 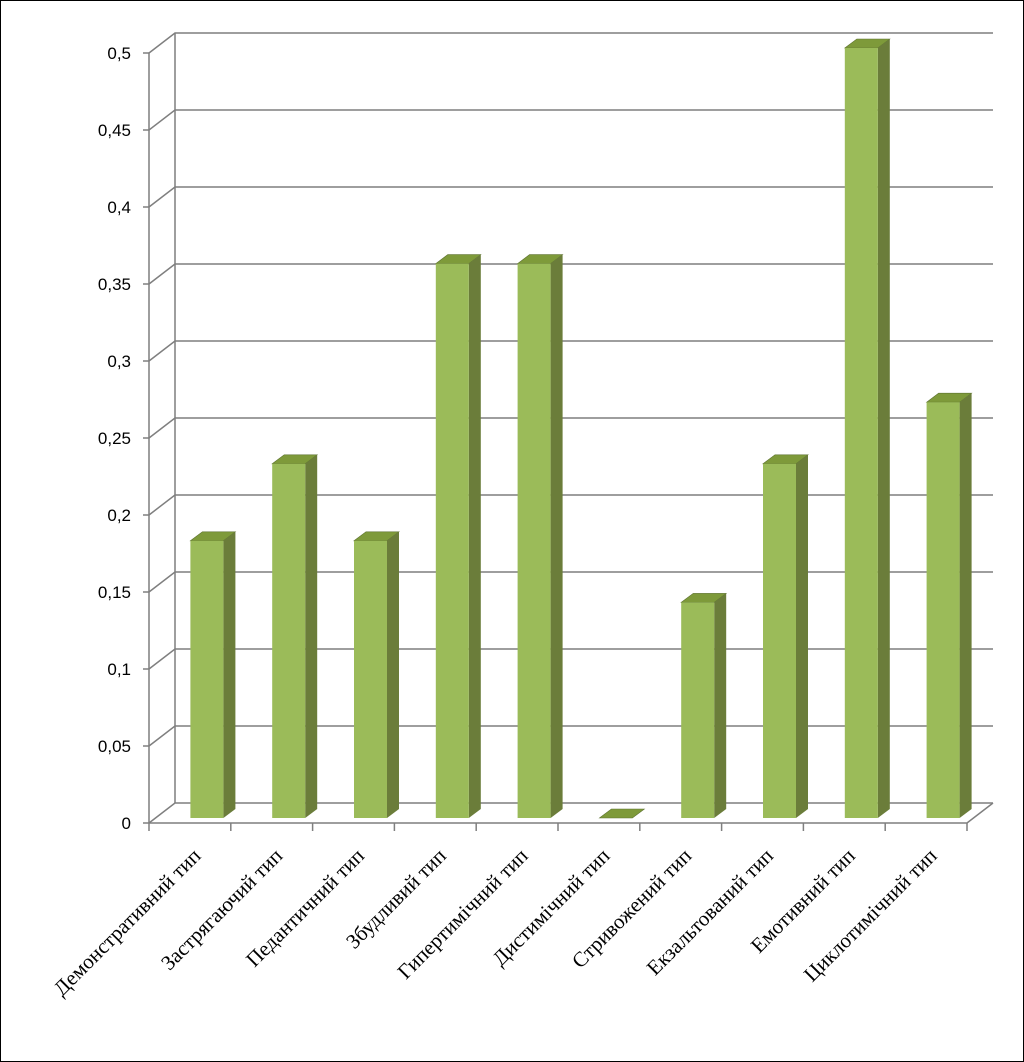 I want to click on category-label: Демонстративний тип, so click(x=127, y=922).